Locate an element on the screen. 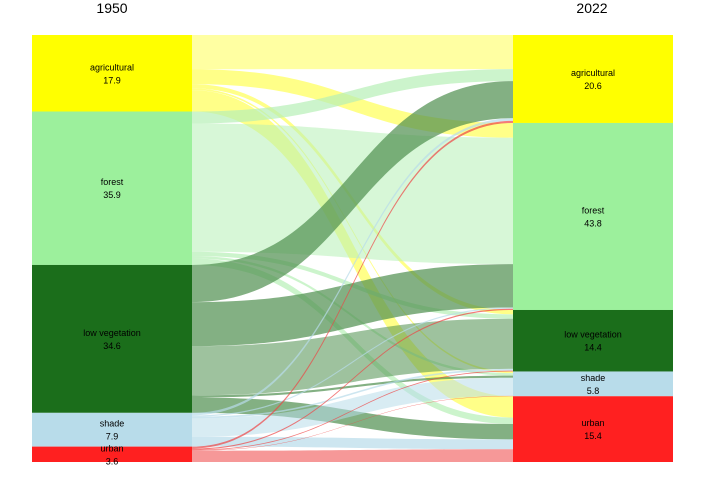  right-node-urban is located at coordinates (593, 429).